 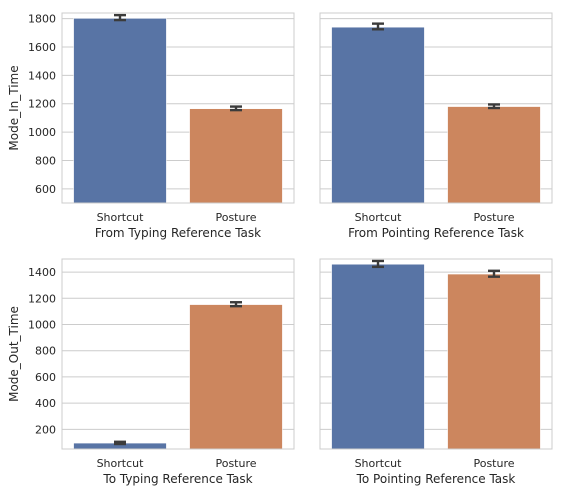 I want to click on y-tick-label: 400, so click(x=45, y=403).